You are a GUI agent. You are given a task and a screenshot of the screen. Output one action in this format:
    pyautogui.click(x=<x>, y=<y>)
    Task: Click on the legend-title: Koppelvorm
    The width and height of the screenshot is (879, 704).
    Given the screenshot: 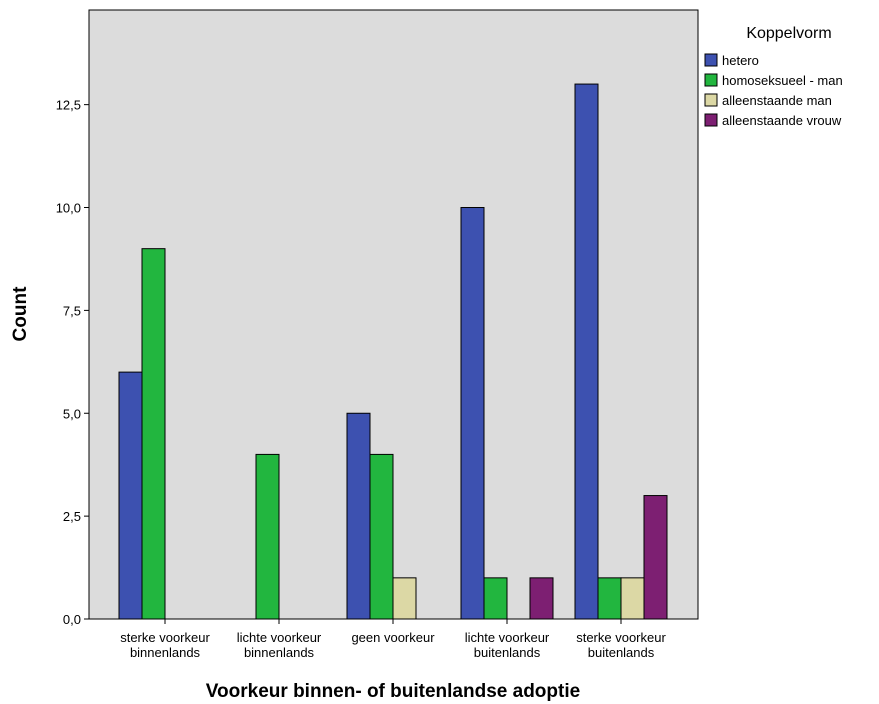 What is the action you would take?
    pyautogui.click(x=788, y=33)
    